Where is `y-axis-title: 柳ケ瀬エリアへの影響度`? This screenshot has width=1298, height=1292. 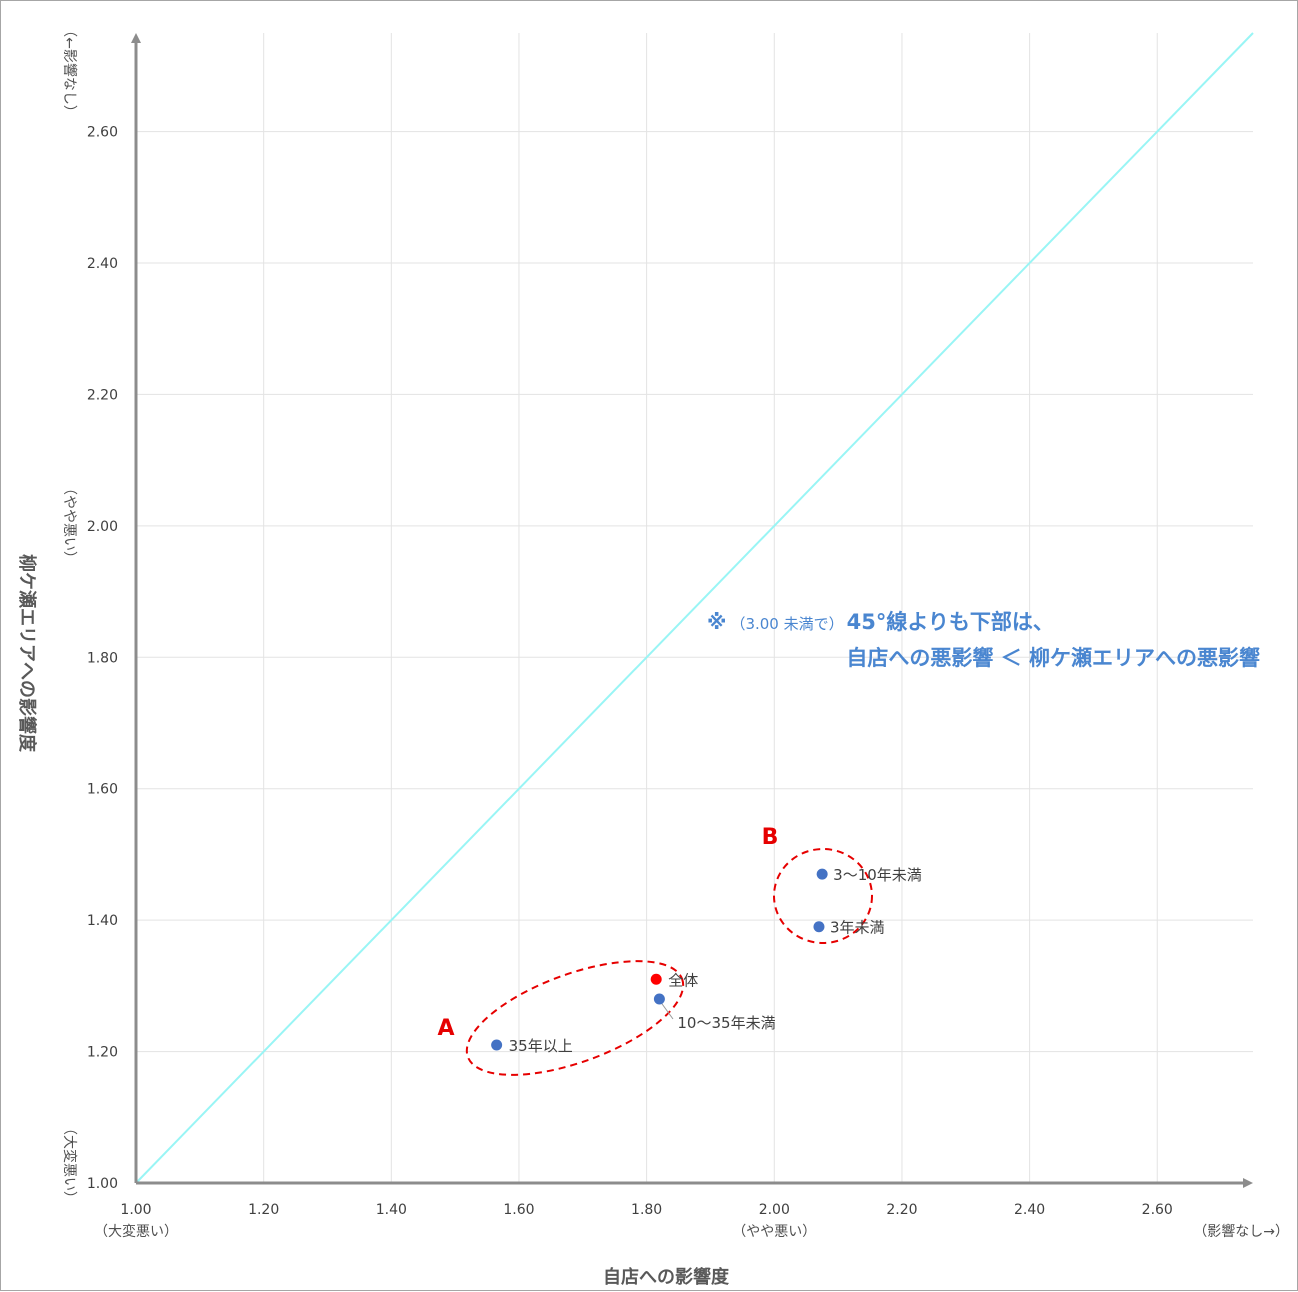 y-axis-title: 柳ケ瀬エリアへの影響度 is located at coordinates (27, 653).